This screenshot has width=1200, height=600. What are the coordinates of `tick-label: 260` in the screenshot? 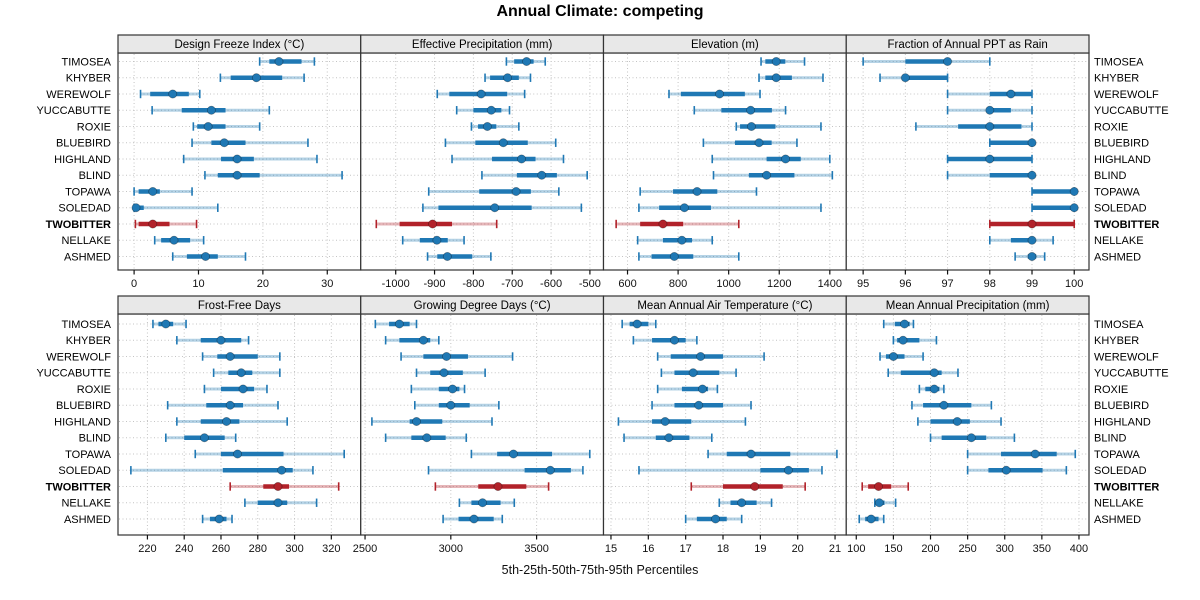 It's located at (221, 549).